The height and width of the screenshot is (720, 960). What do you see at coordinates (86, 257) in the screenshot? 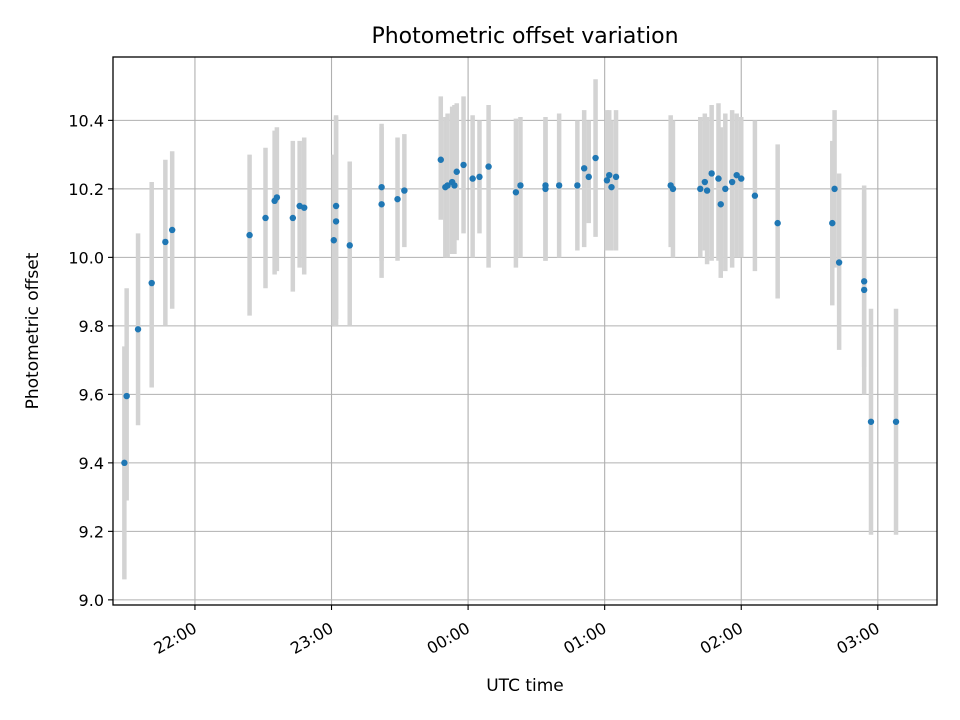
I see `y-tick-label: 10.0` at bounding box center [86, 257].